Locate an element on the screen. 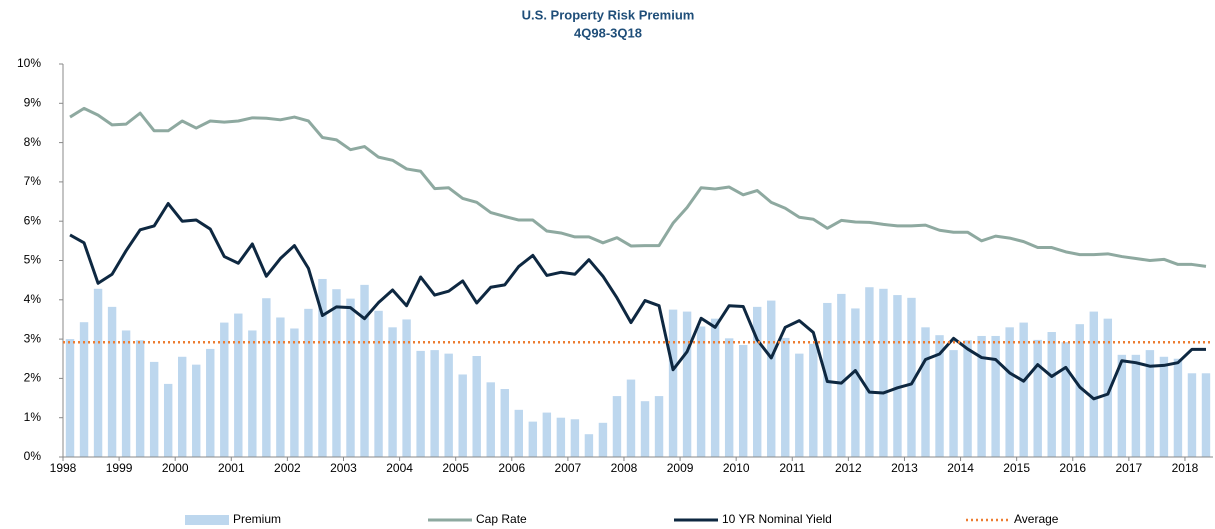 This screenshot has width=1215, height=529. y-tick-label: 8% is located at coordinates (33, 142).